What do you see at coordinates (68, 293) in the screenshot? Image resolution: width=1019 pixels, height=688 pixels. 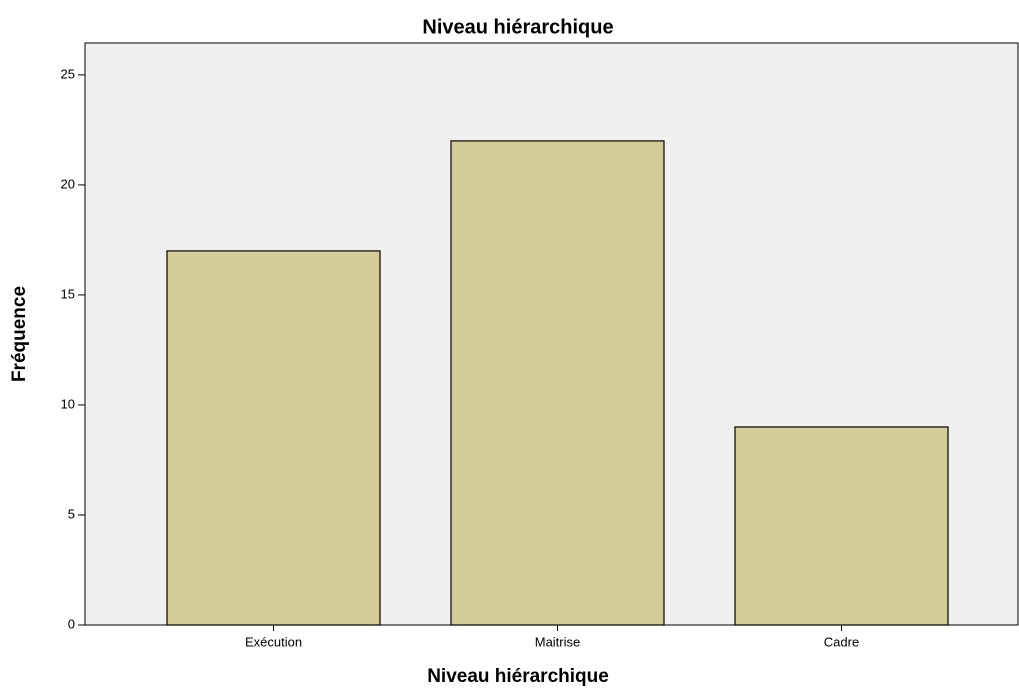 I see `y-tick-label: 15` at bounding box center [68, 293].